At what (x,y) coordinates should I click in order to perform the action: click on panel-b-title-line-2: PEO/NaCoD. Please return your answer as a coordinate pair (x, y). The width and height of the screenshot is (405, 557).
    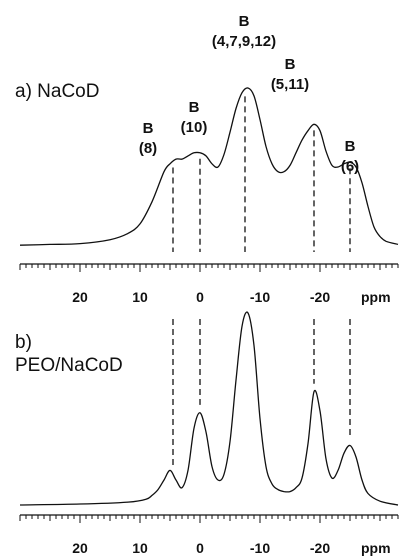
    Looking at the image, I should click on (69, 365).